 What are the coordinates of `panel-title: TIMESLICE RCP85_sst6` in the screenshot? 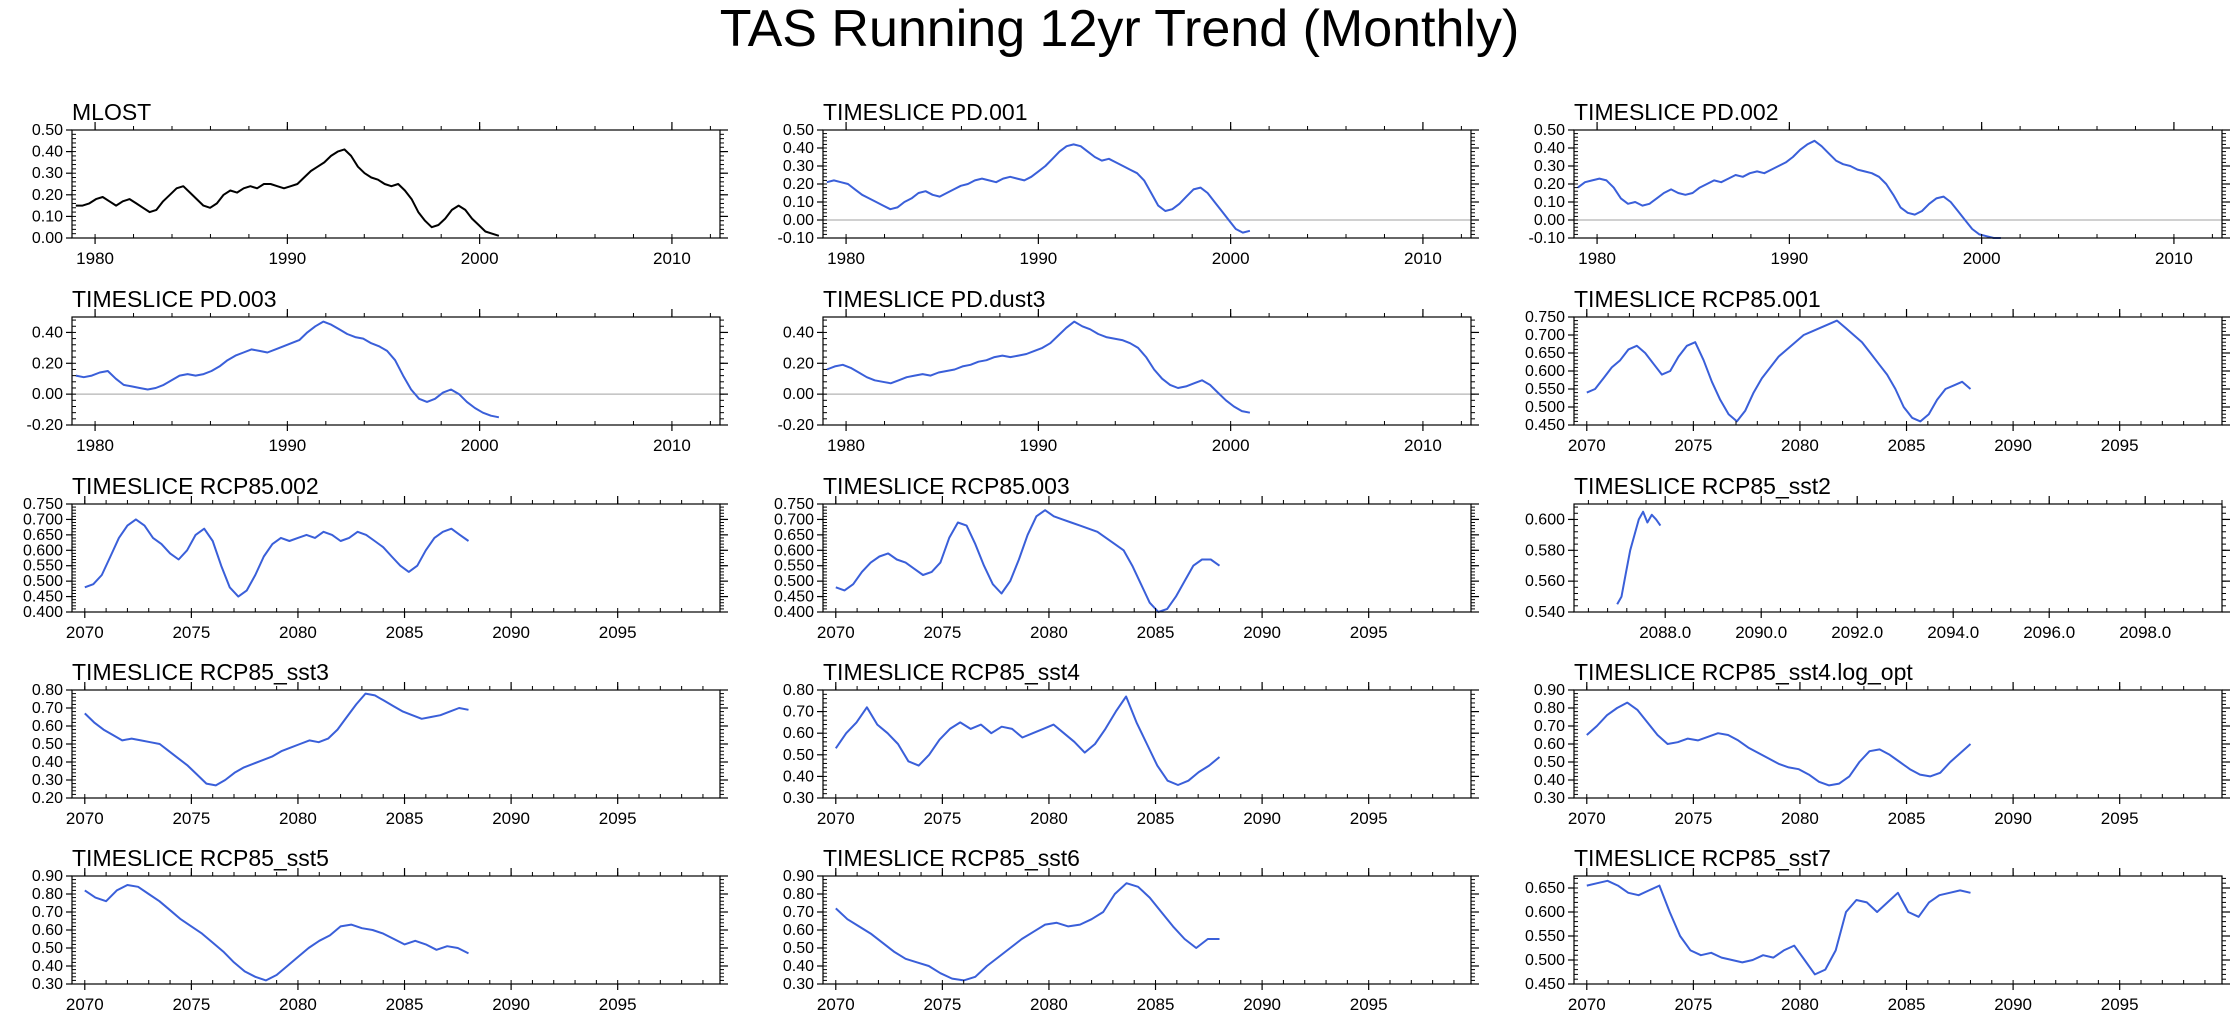 It's located at (951, 858).